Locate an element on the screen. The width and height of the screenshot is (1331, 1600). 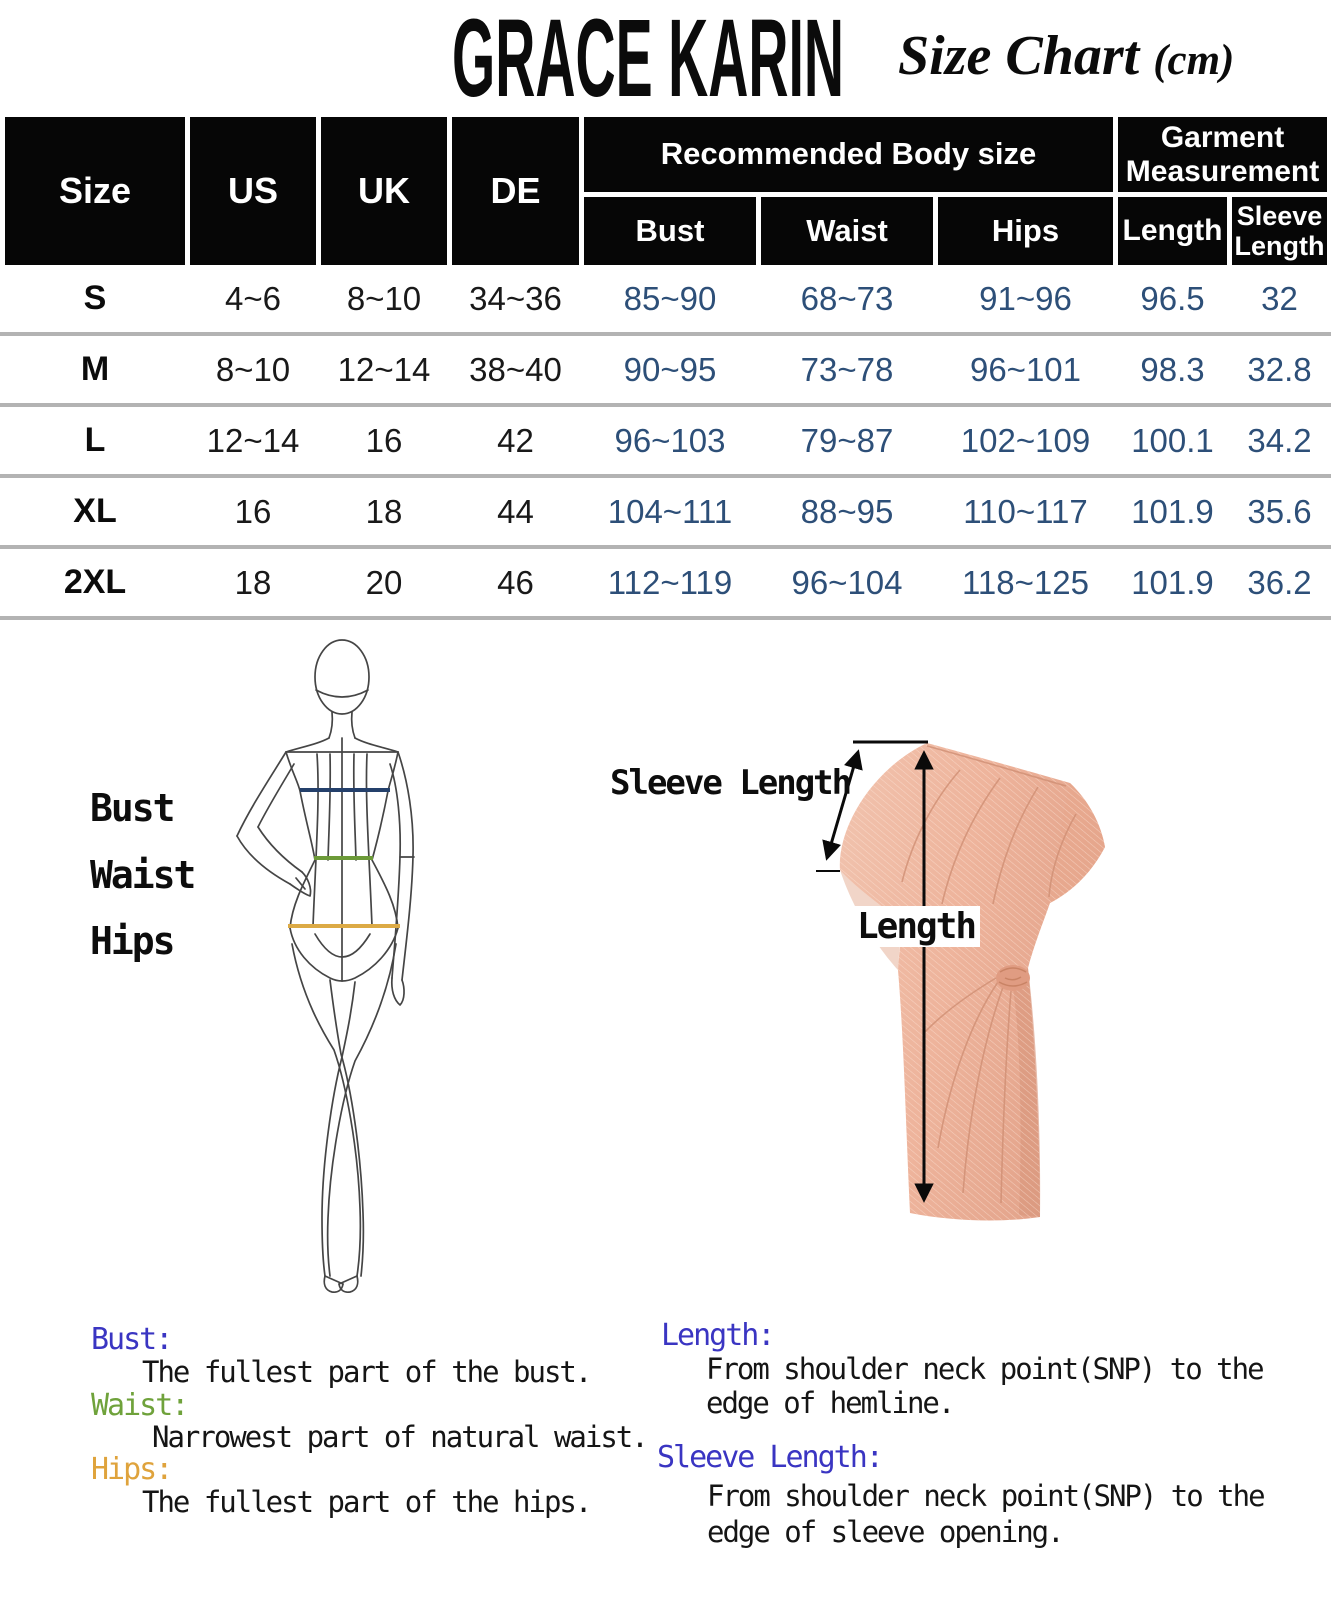
col-header-uk: UK is located at coordinates (384, 191).